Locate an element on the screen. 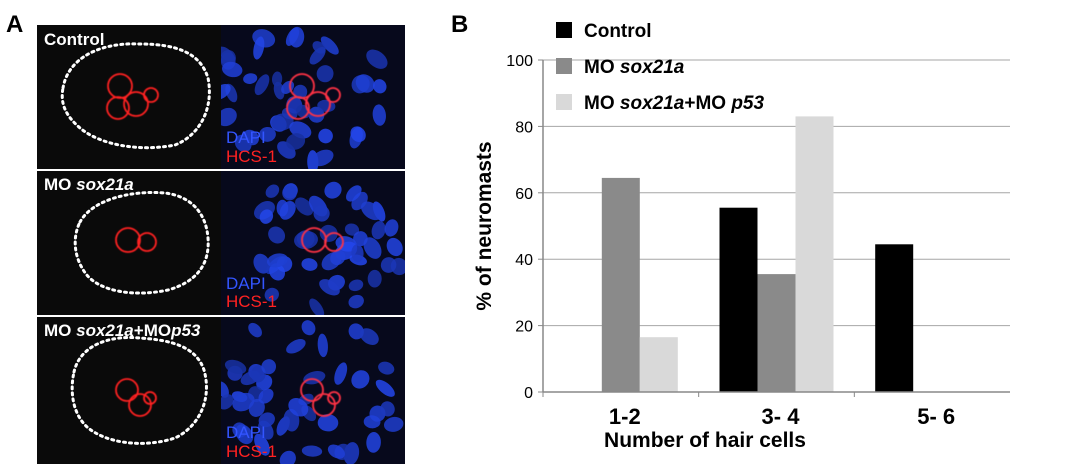 This screenshot has height=474, width=1065. x-category-label: 3- 4 is located at coordinates (781, 416).